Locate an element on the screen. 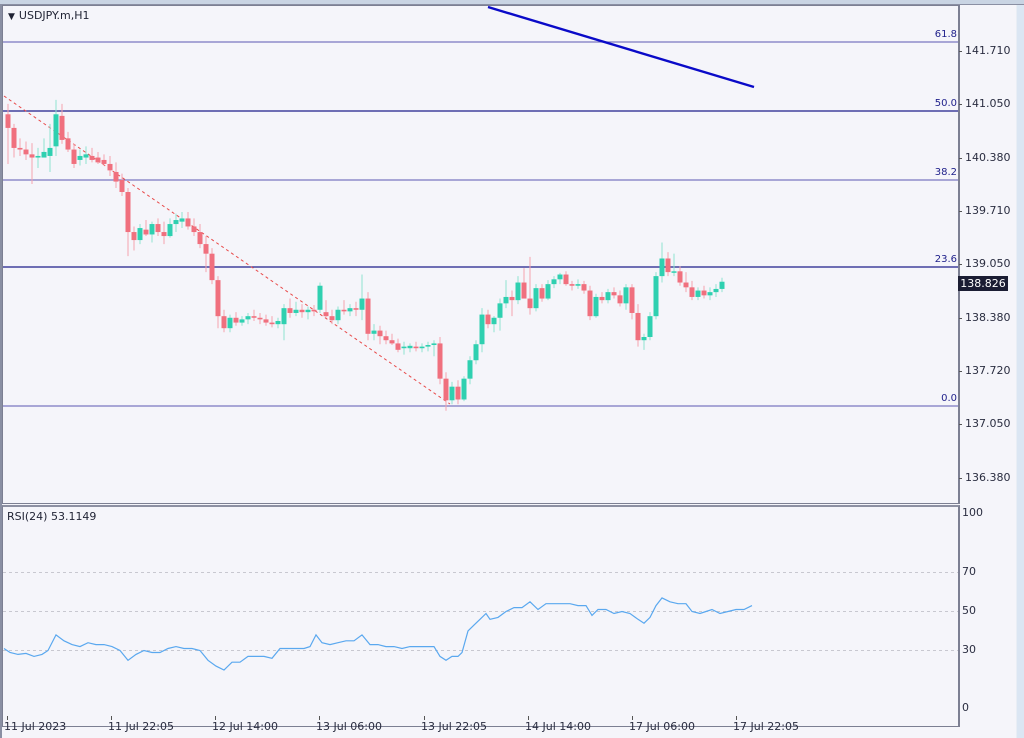 The width and height of the screenshot is (1024, 738). price-tick-label: 137.720 is located at coordinates (988, 370).